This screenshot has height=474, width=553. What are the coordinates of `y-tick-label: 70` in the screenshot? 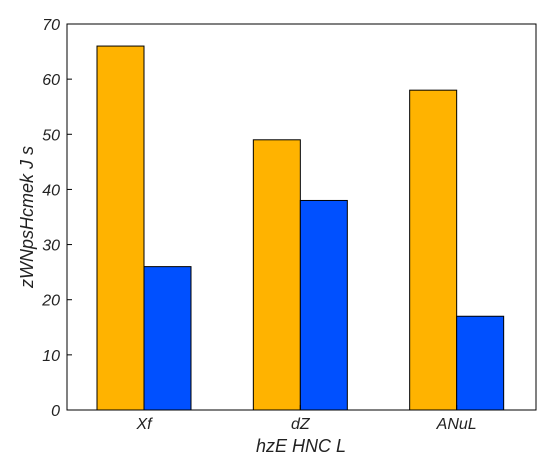 It's located at (51, 25).